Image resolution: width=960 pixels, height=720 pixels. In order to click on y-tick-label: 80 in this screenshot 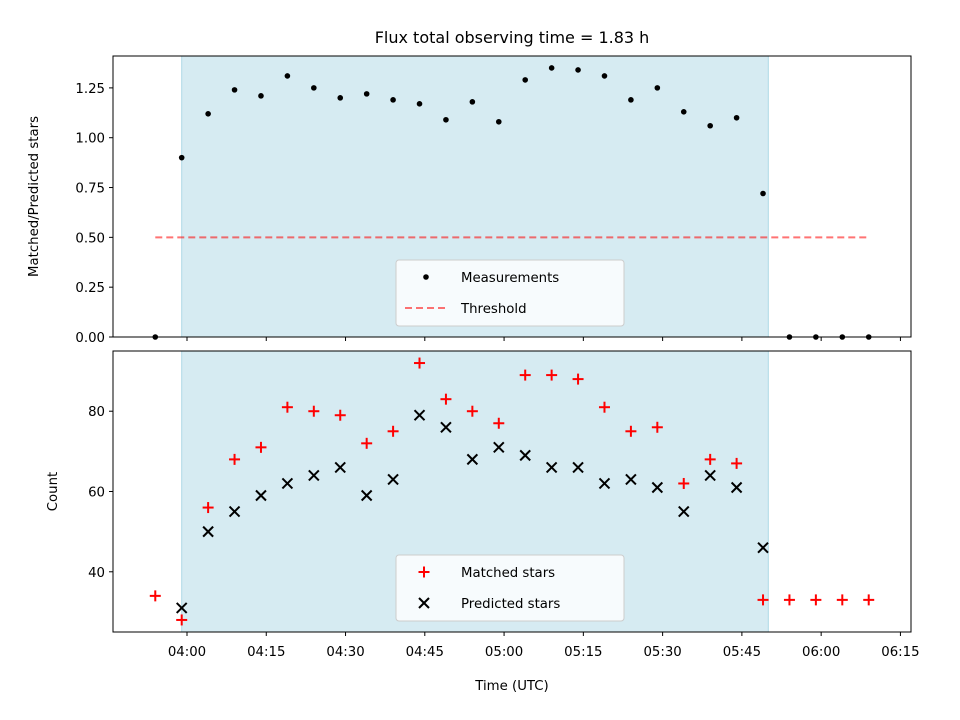, I will do `click(96, 412)`.